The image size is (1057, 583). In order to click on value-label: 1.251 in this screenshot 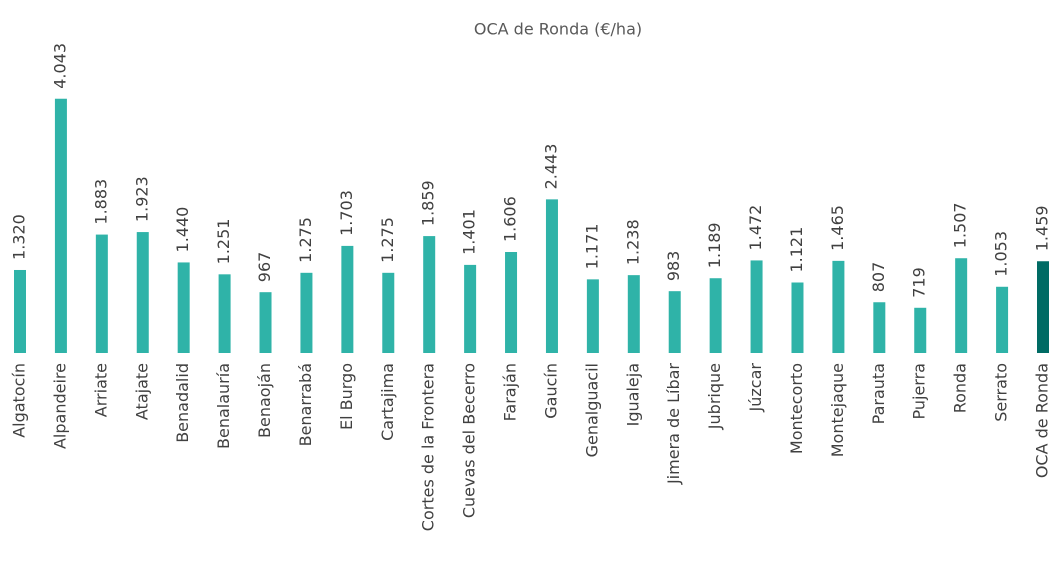, I will do `click(223, 242)`.